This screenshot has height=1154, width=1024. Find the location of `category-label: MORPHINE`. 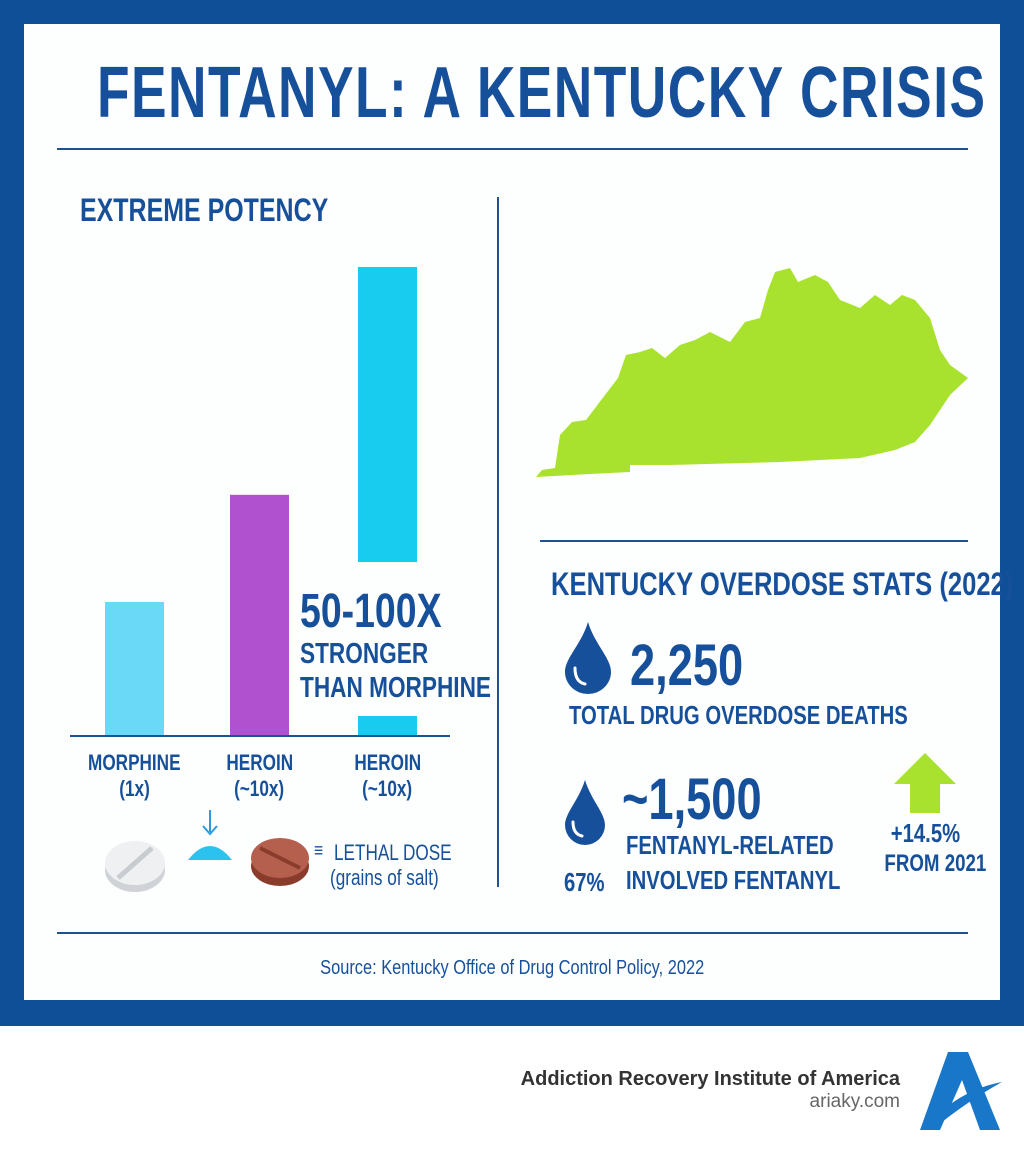

category-label: MORPHINE is located at coordinates (135, 763).